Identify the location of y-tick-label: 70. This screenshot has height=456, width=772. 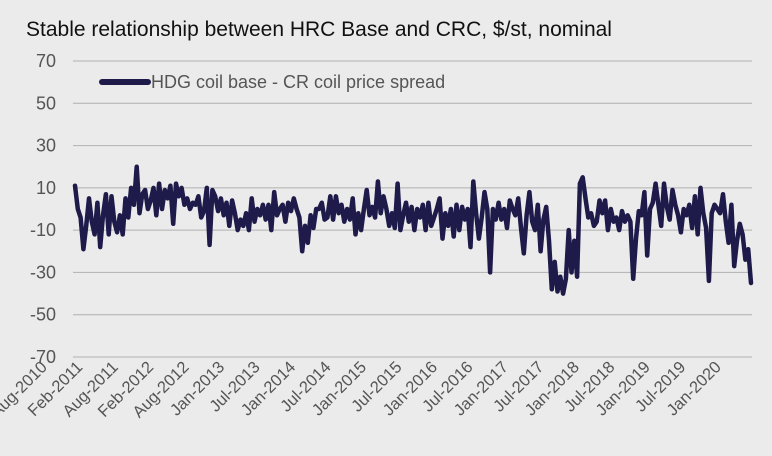
(46, 61).